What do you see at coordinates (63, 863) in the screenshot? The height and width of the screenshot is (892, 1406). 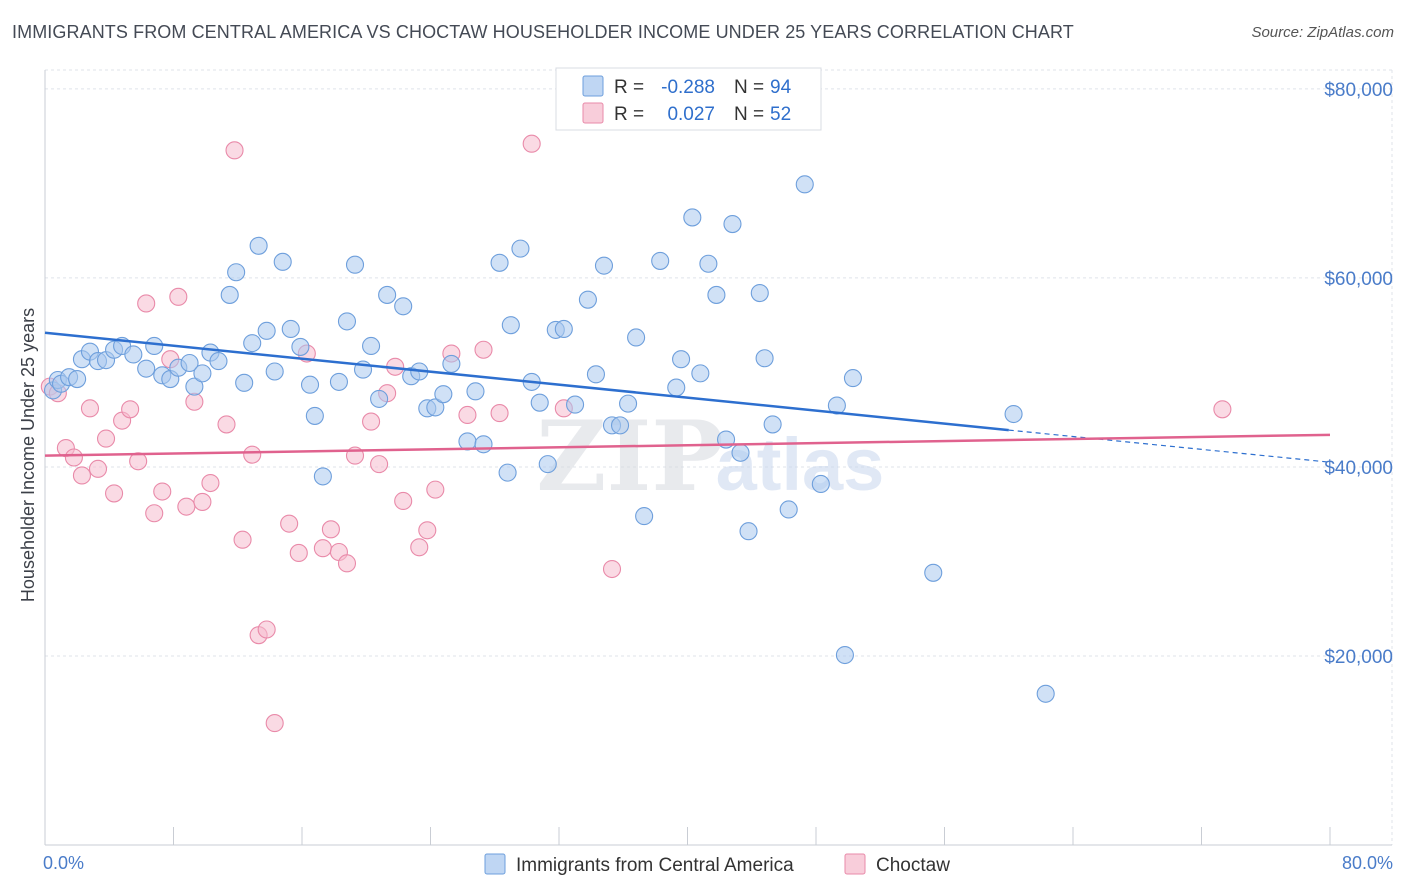 I see `x-tick-label-min: 0.0%` at bounding box center [63, 863].